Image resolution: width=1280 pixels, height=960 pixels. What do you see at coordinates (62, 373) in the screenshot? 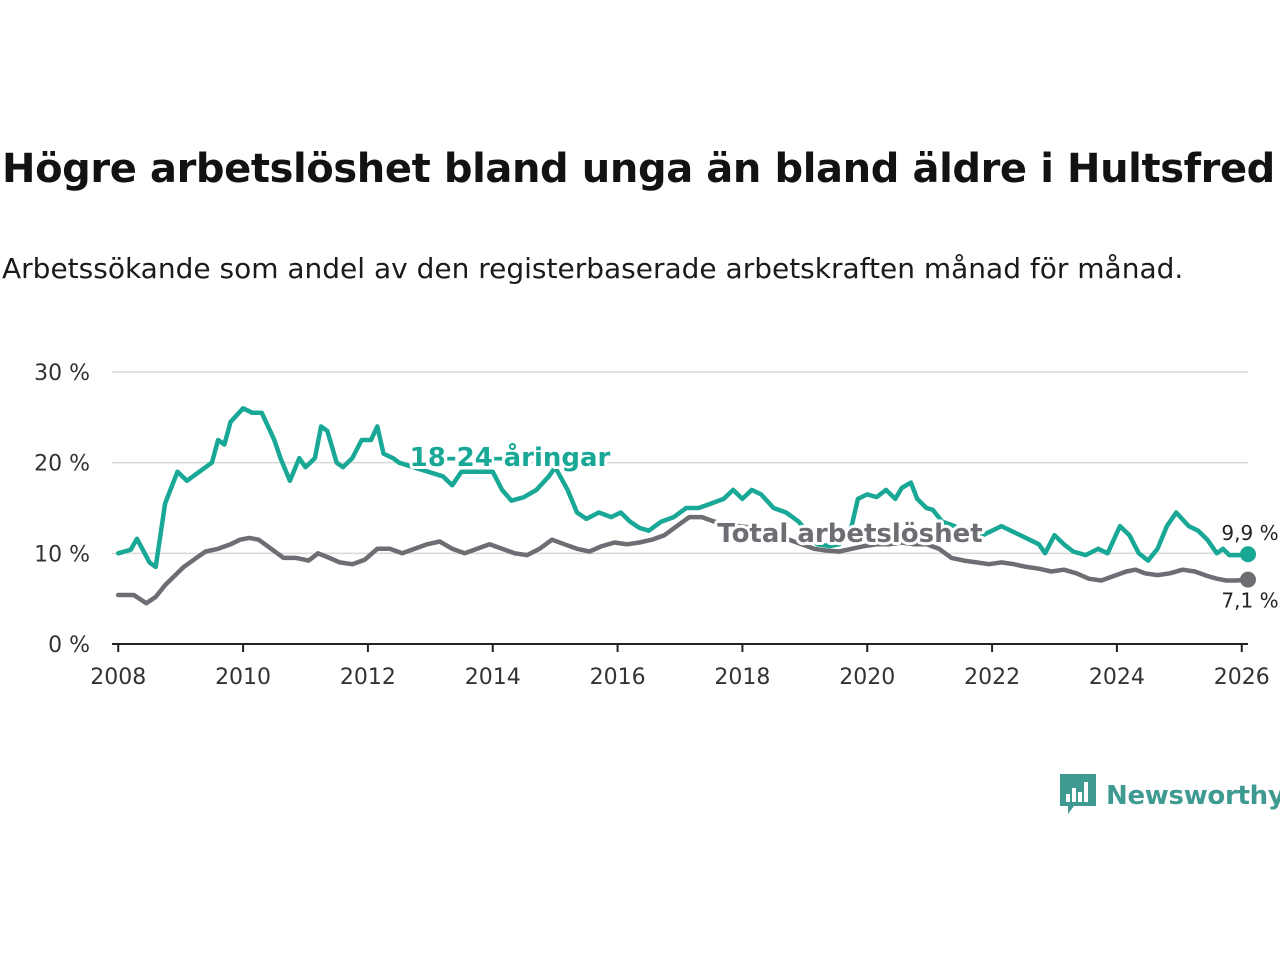
I see `y-tick-label: 30 %` at bounding box center [62, 373].